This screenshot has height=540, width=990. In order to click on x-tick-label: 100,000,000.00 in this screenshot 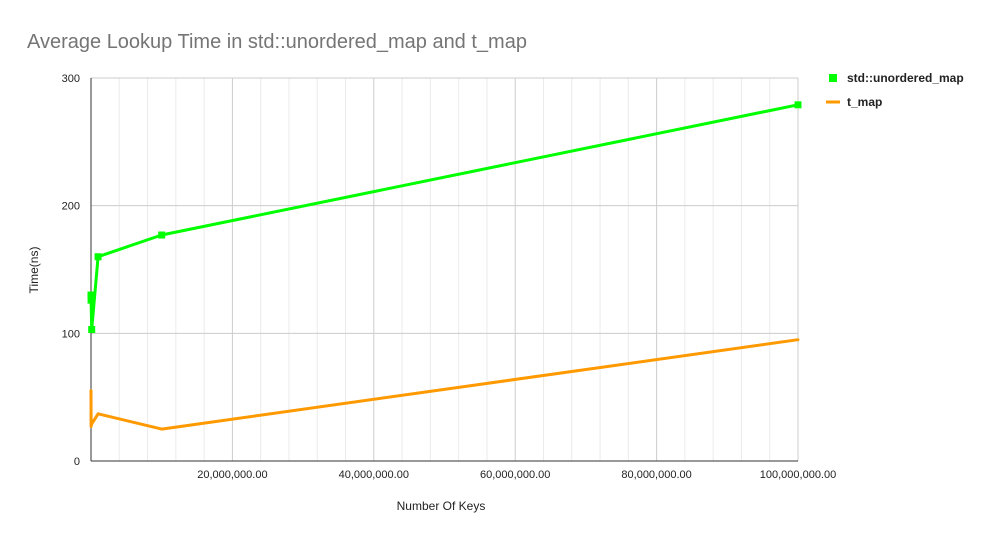, I will do `click(798, 475)`.